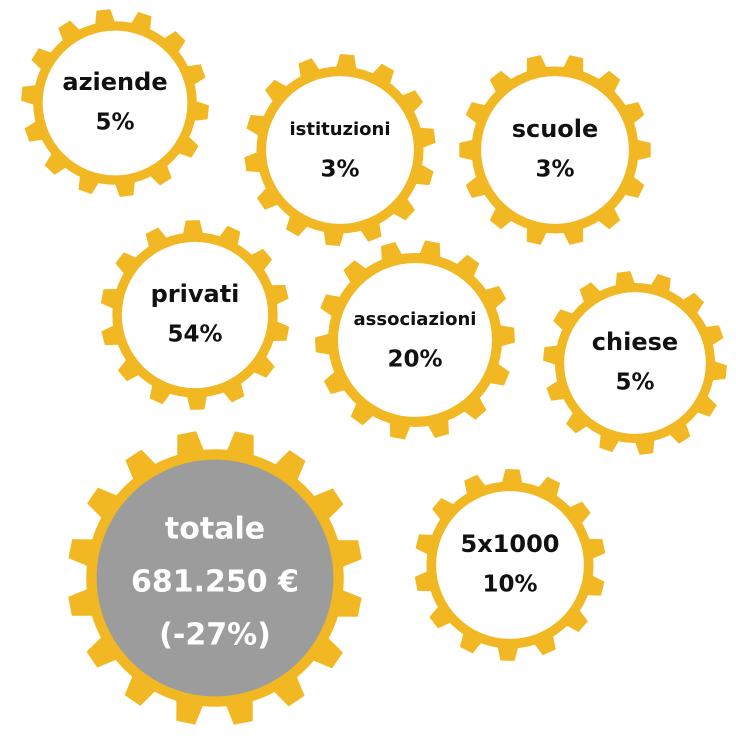 The image size is (736, 744). What do you see at coordinates (339, 129) in the screenshot?
I see `node-label: istituzioni` at bounding box center [339, 129].